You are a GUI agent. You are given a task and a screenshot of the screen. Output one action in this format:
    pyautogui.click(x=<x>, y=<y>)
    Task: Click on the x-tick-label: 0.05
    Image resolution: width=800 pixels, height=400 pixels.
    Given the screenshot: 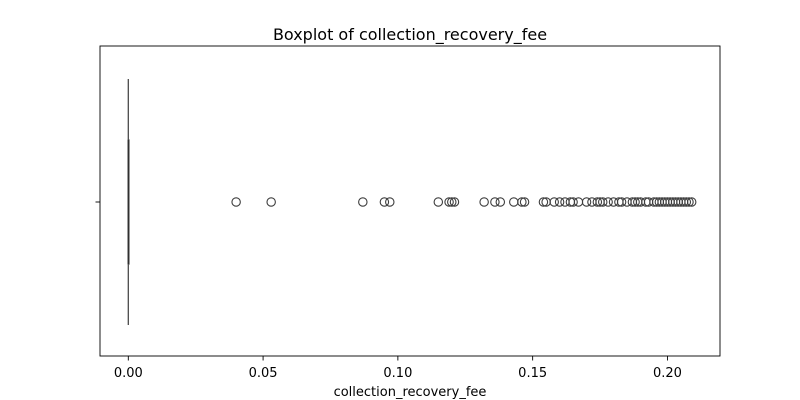 What is the action you would take?
    pyautogui.click(x=263, y=373)
    